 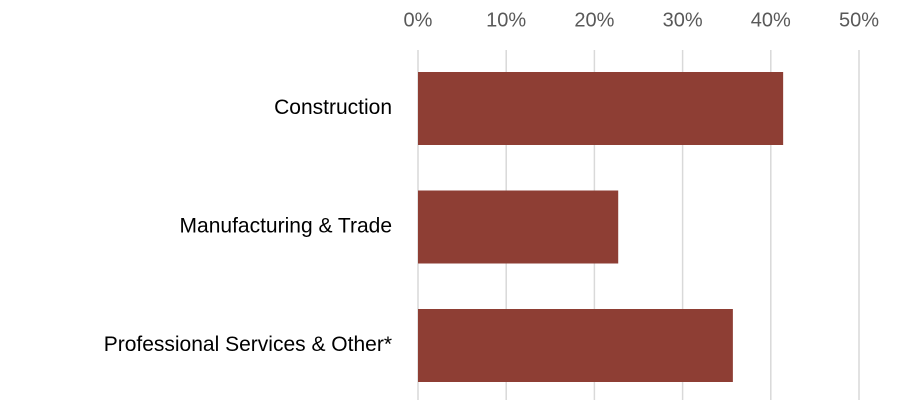 I want to click on y-tick-label: Manufacturing & Trade, so click(x=286, y=226).